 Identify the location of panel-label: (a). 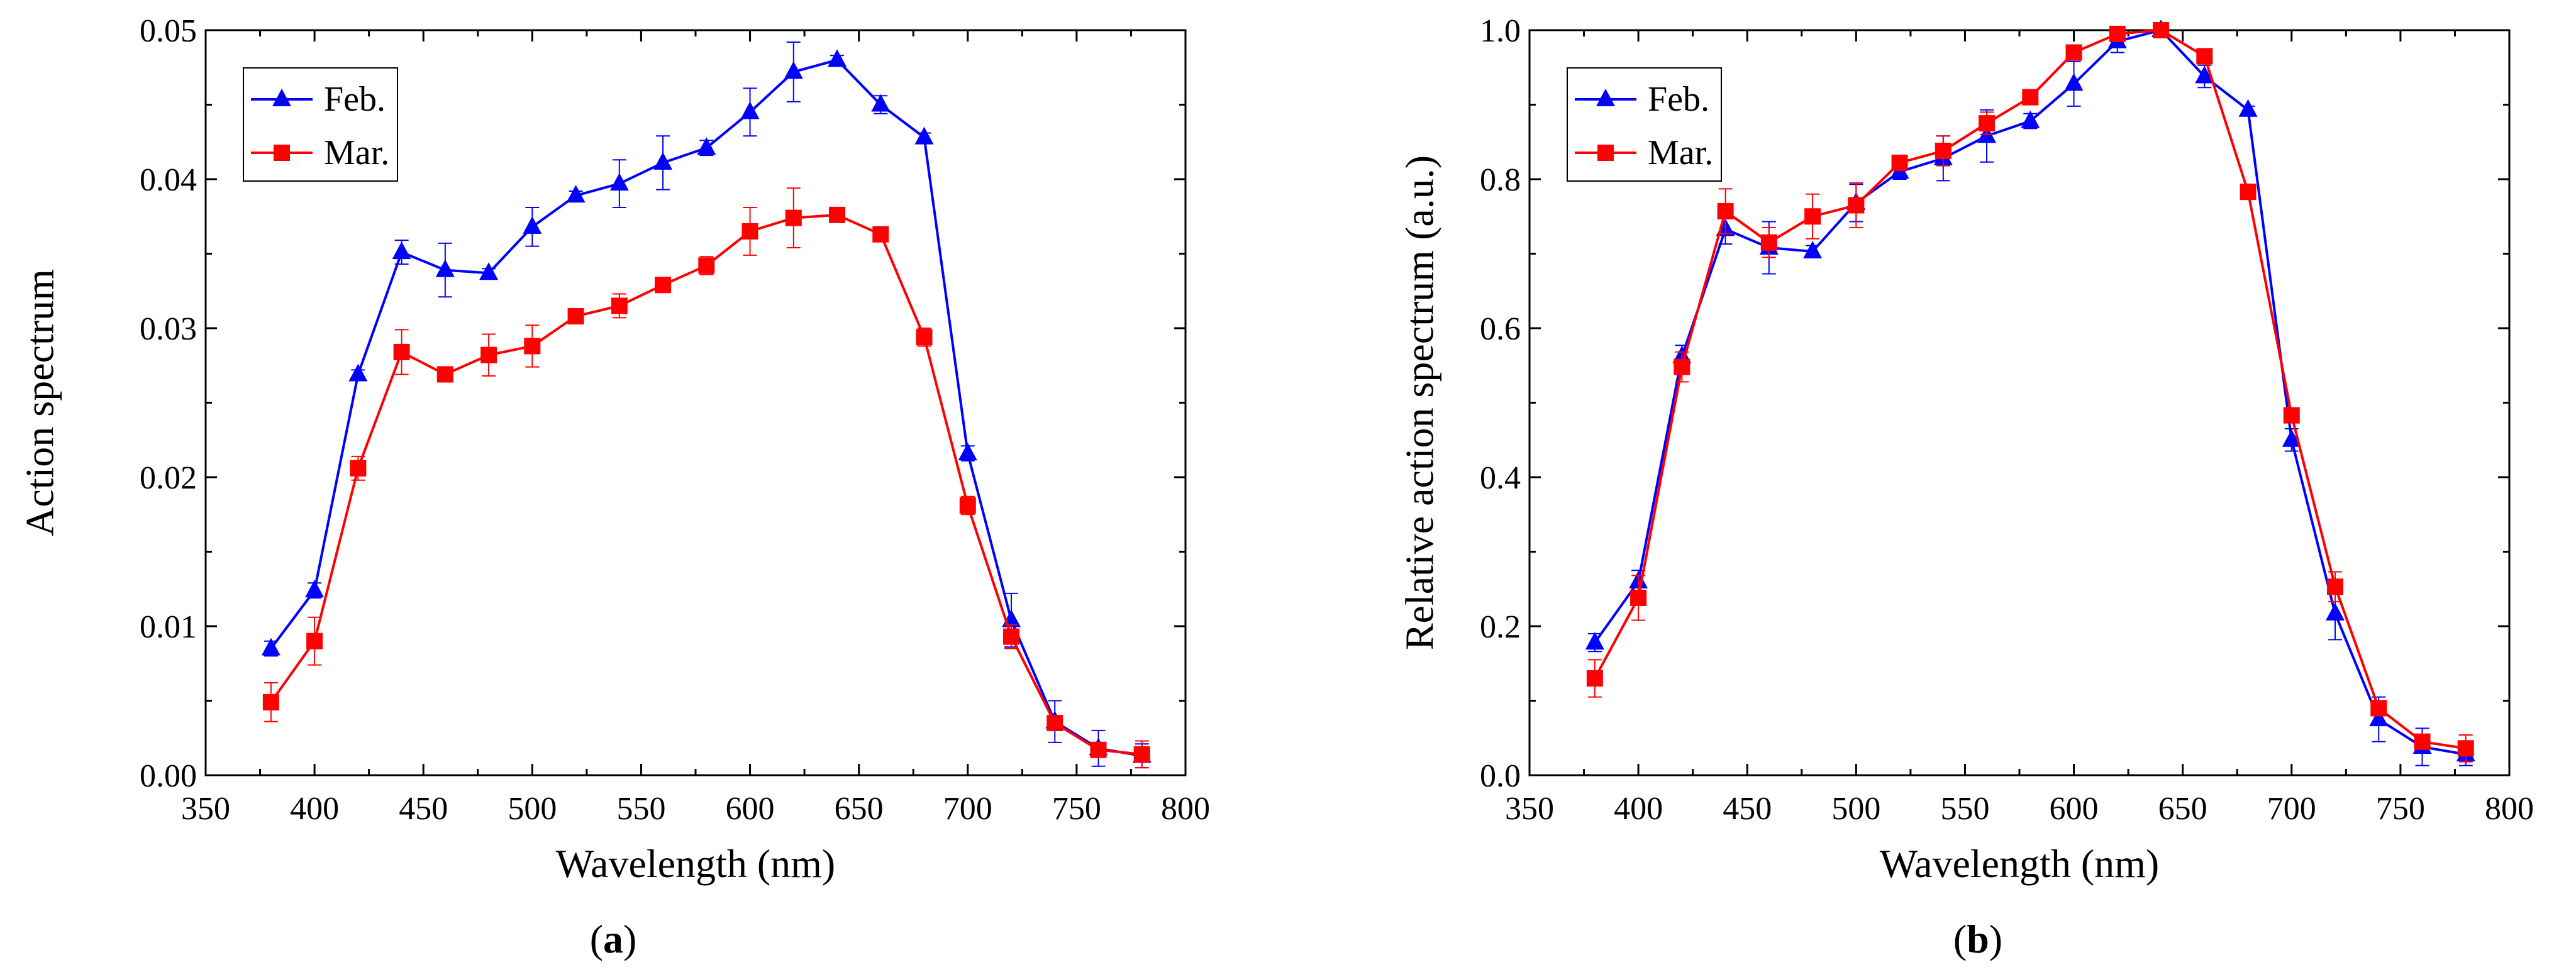
(613, 939).